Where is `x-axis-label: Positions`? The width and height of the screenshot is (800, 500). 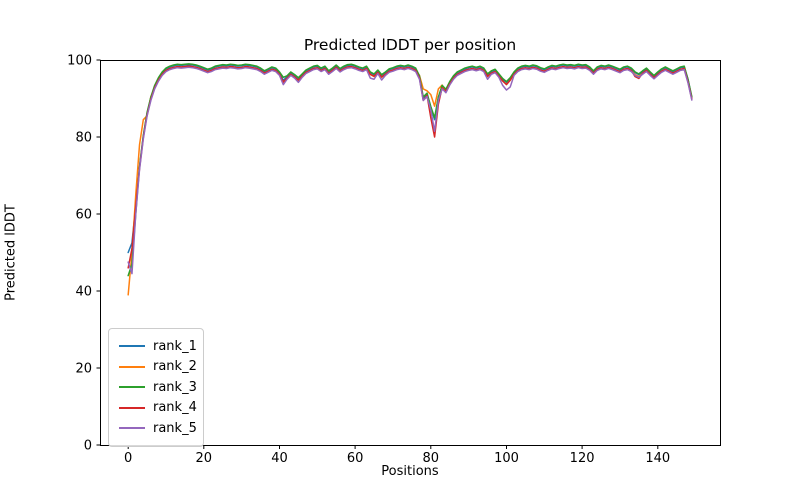 x-axis-label: Positions is located at coordinates (410, 471).